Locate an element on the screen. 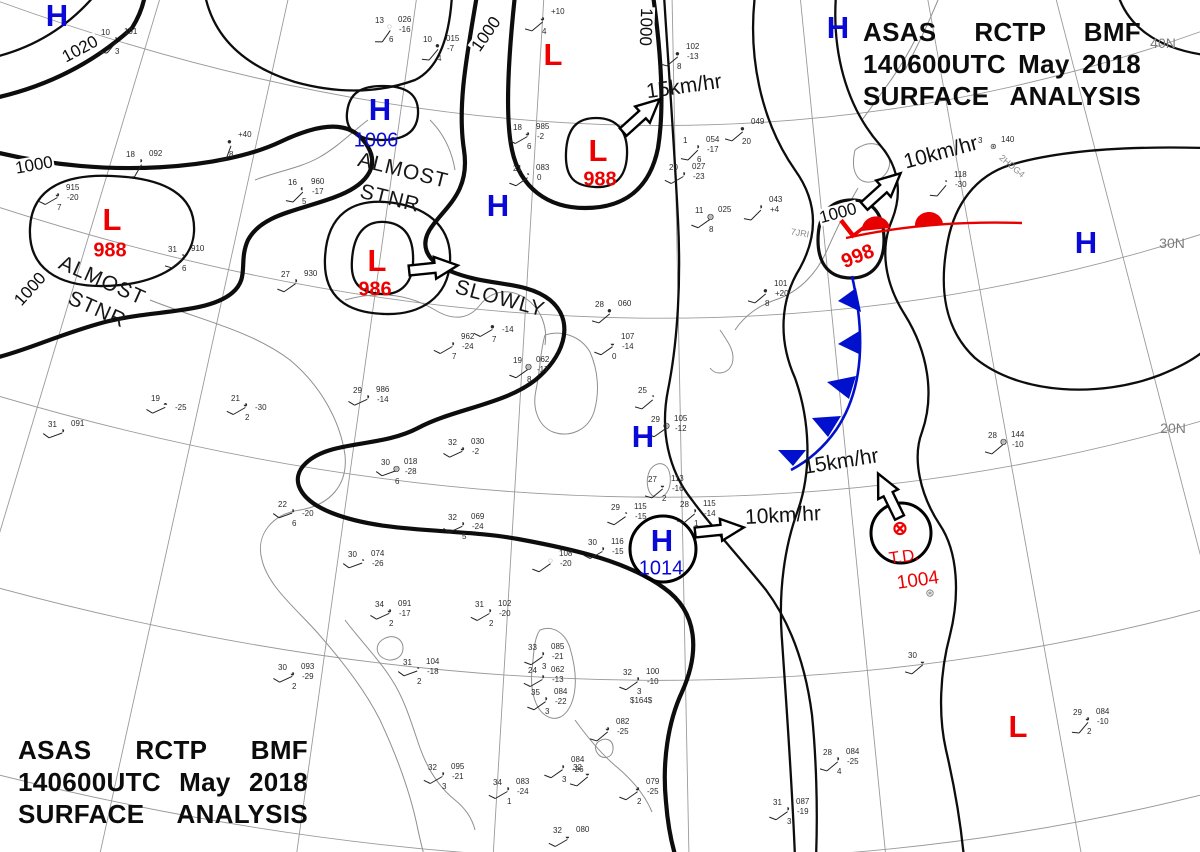 The height and width of the screenshot is (852, 1200). isobar-value-label: 1000 is located at coordinates (646, 27).